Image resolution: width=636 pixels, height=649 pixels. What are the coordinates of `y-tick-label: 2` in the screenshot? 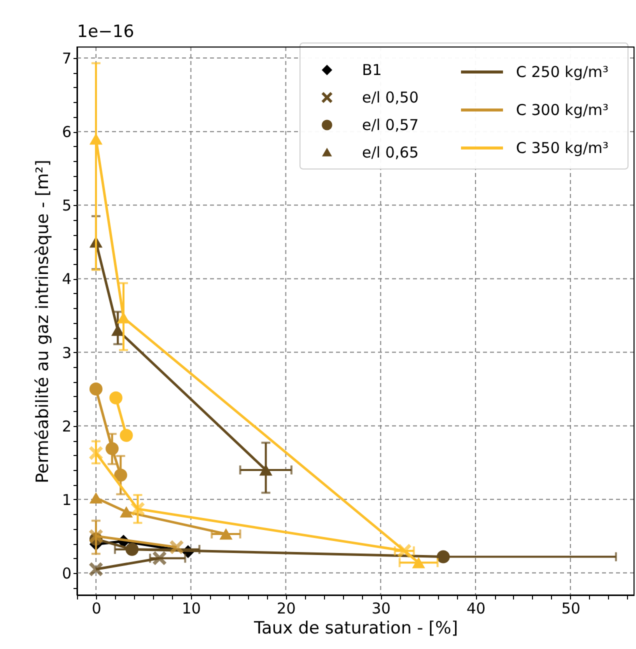 It's located at (67, 426).